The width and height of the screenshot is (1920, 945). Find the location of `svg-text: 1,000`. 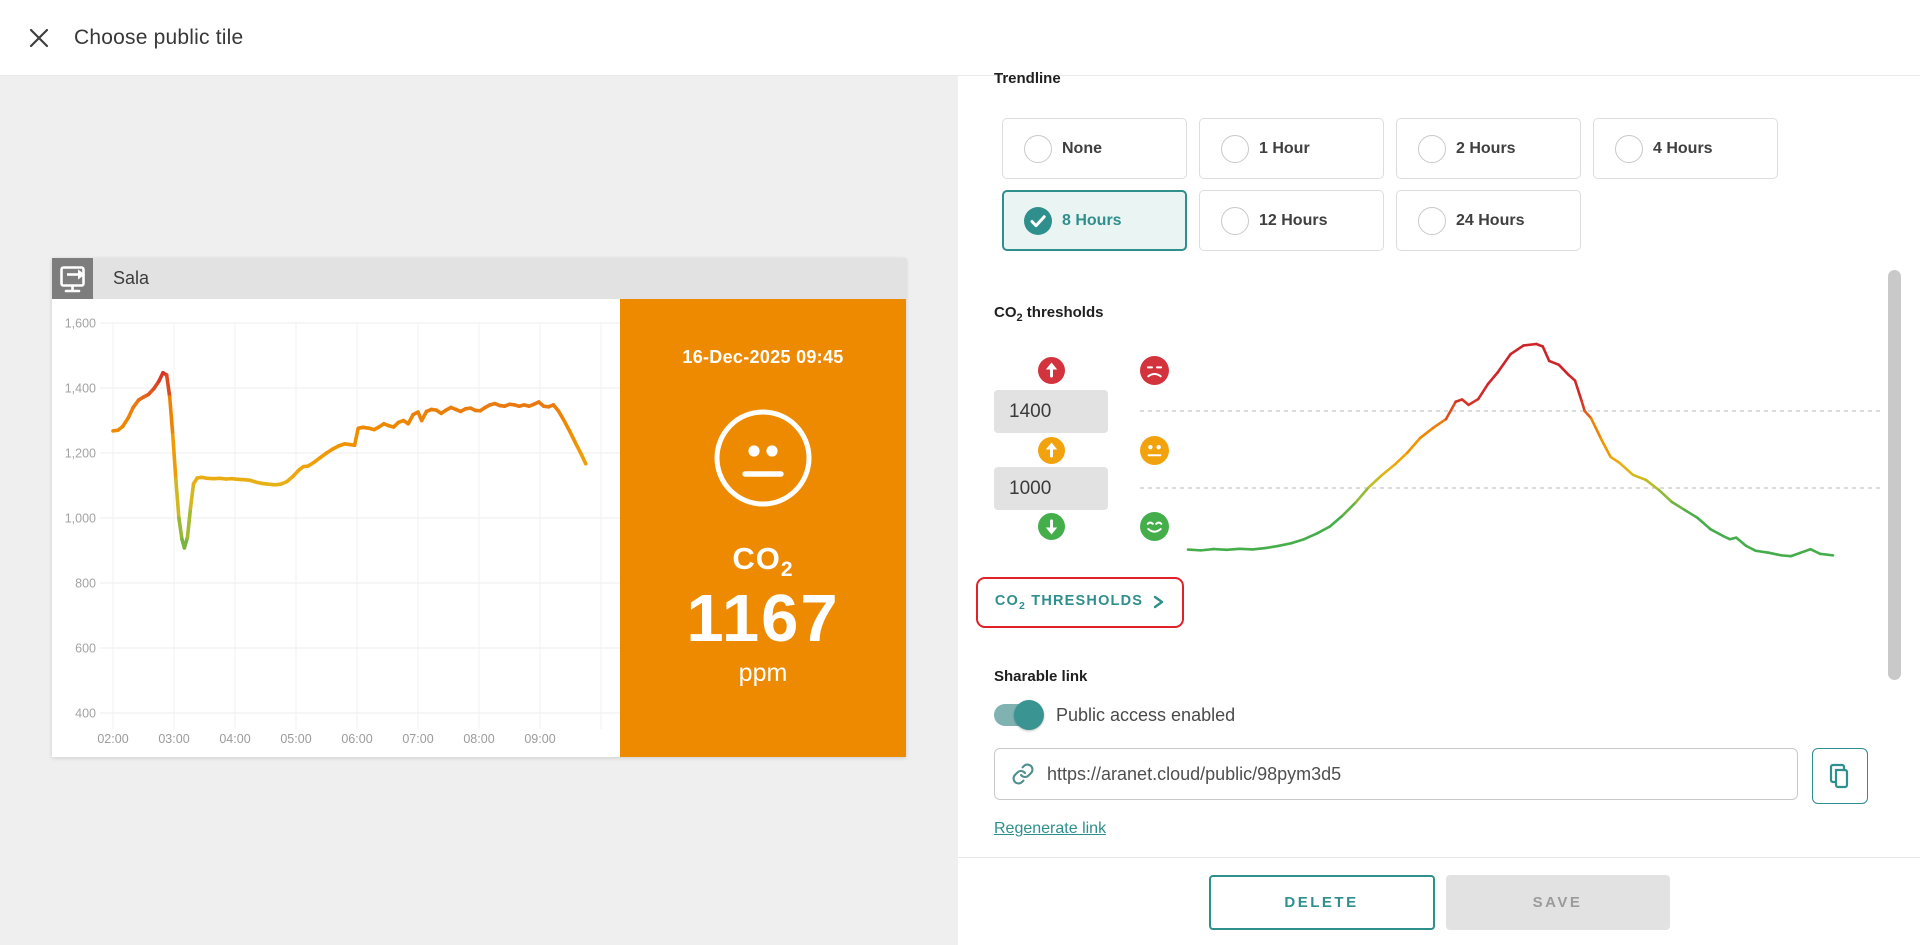

svg-text: 1,000 is located at coordinates (80, 519).